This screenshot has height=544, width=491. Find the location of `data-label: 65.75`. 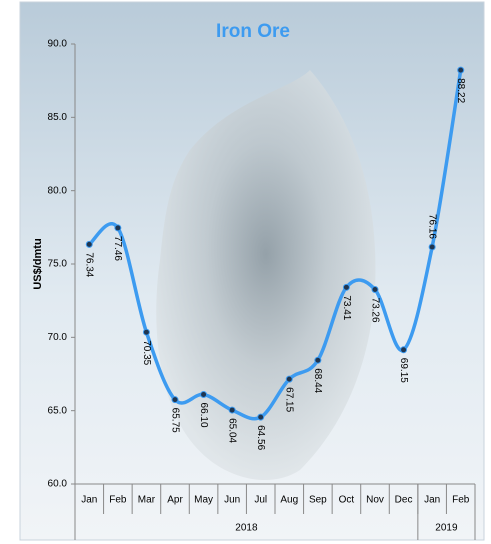

data-label: 65.75 is located at coordinates (174, 420).